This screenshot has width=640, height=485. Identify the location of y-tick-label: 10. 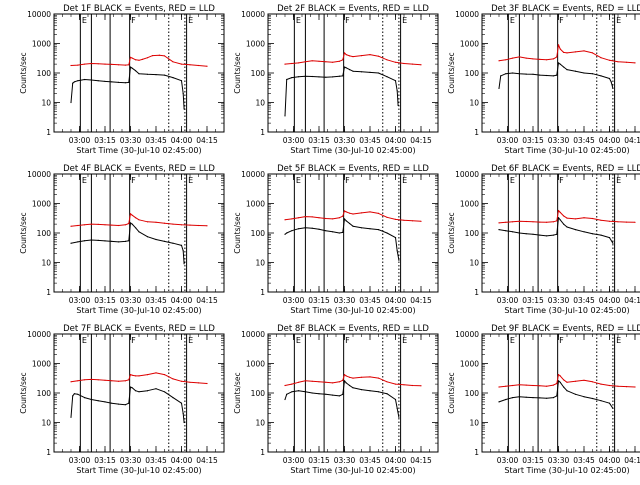
(46, 103).